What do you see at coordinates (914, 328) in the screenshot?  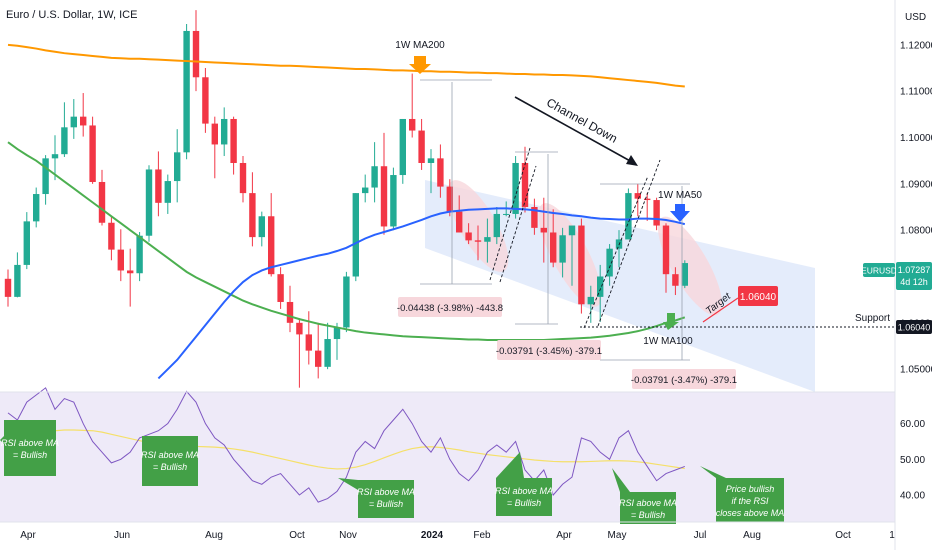 I see `support-tag: 1.06040` at bounding box center [914, 328].